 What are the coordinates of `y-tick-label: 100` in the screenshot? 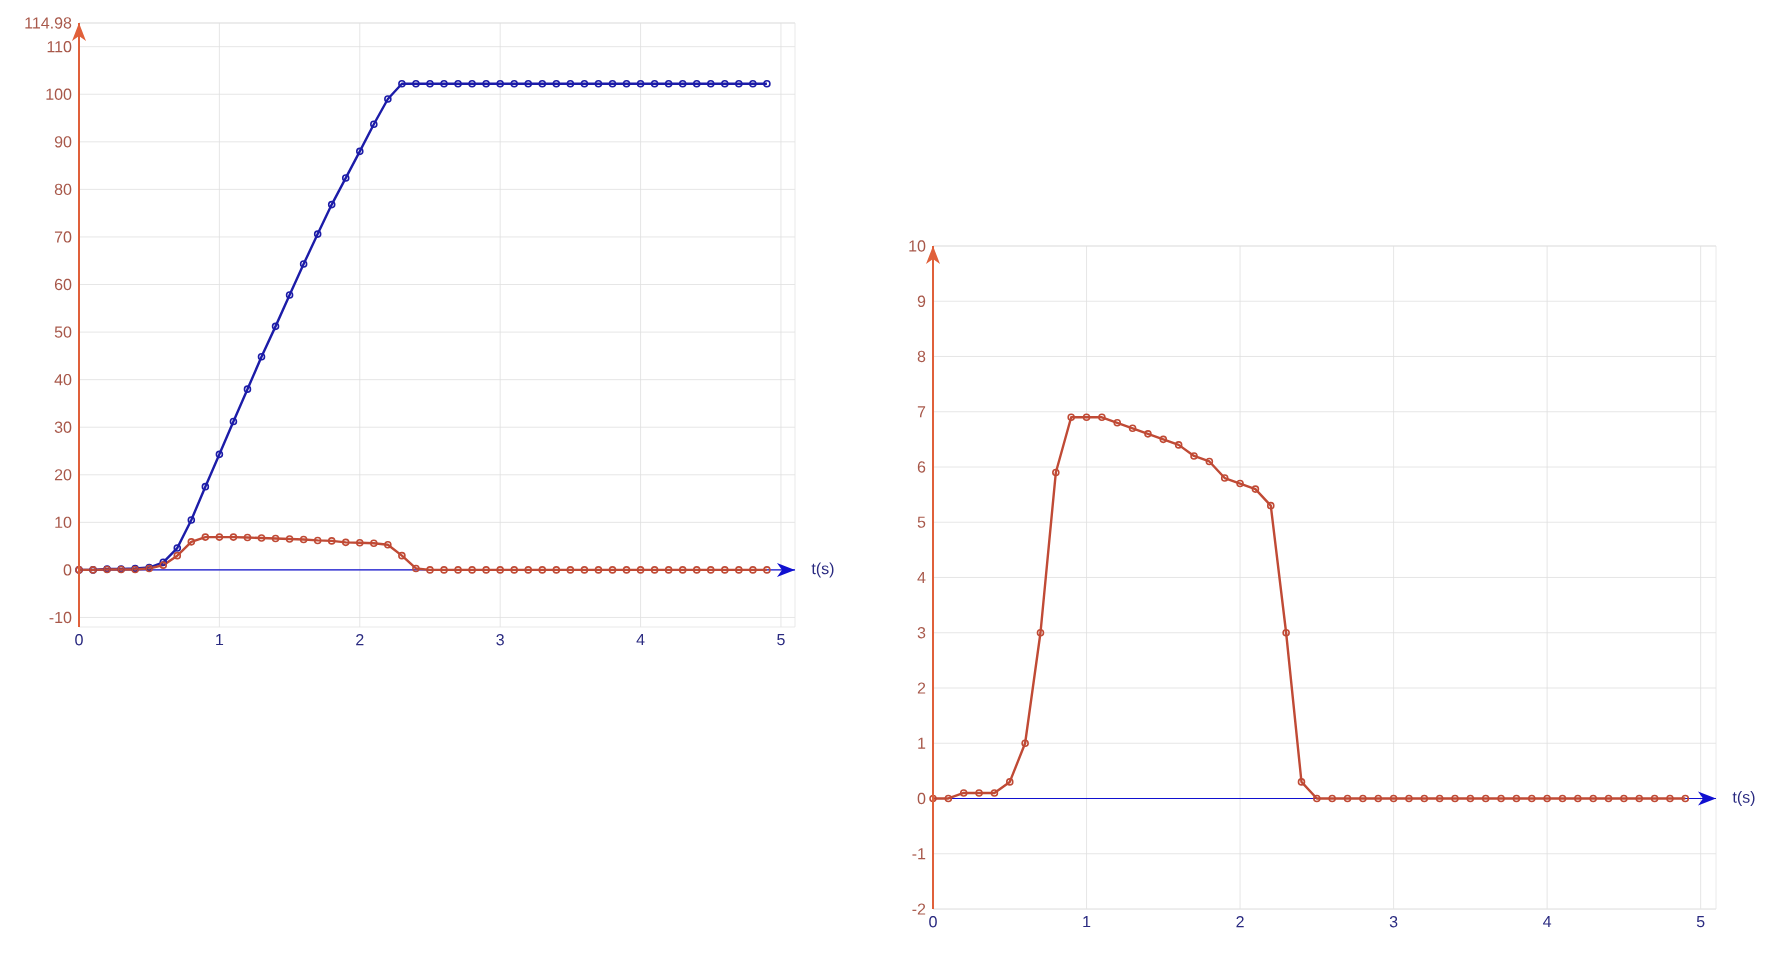 It's located at (59, 94).